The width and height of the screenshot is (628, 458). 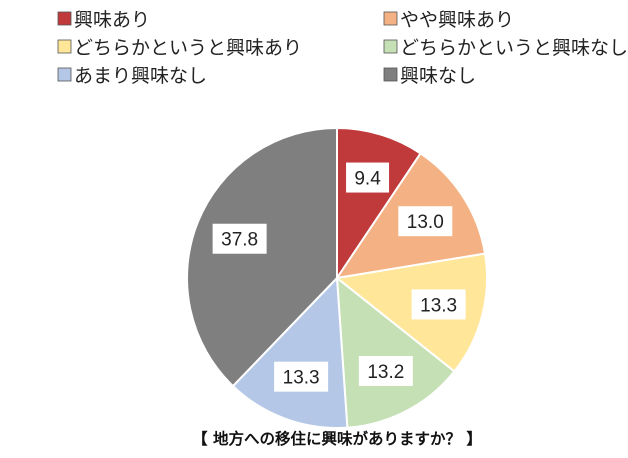 What do you see at coordinates (337, 438) in the screenshot?
I see `chart-title: 【 地方への移住に興味がありますか？ 】` at bounding box center [337, 438].